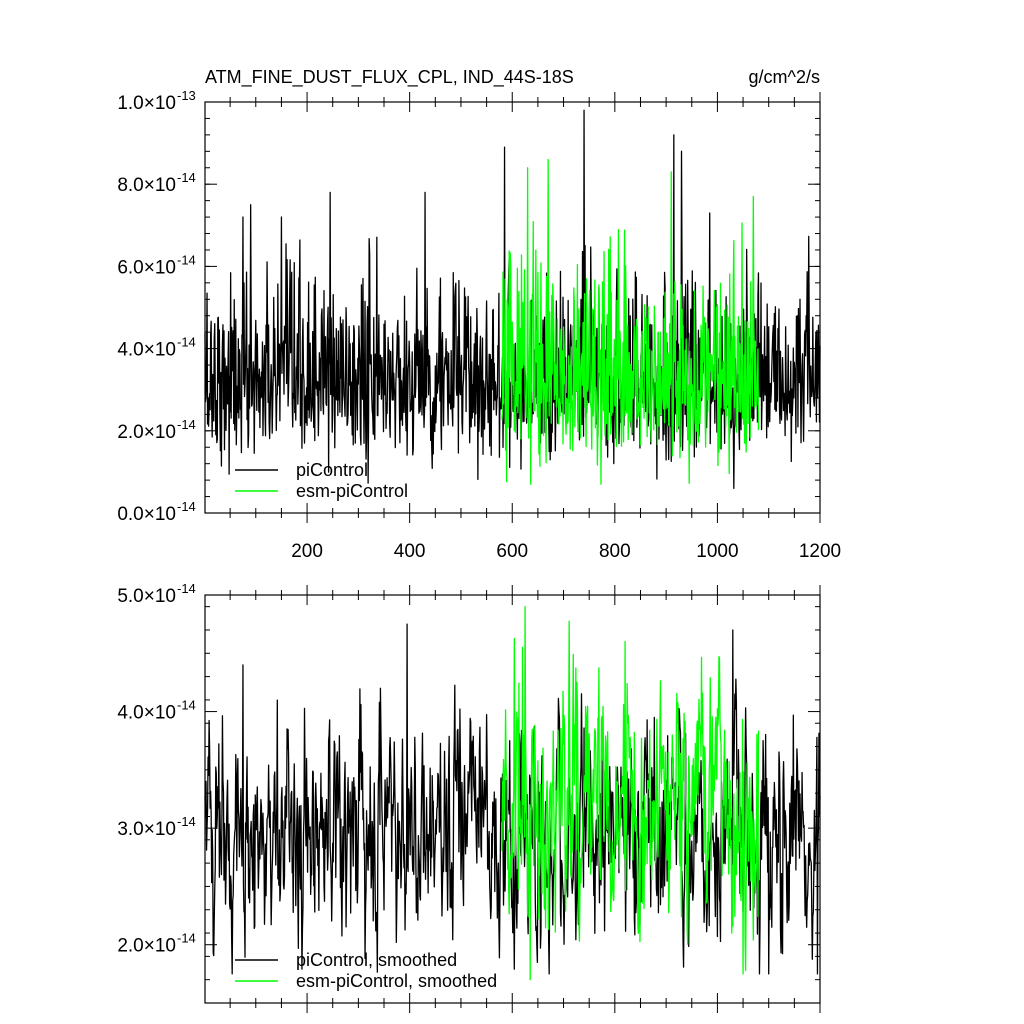  What do you see at coordinates (146, 829) in the screenshot?
I see `y-tick-label: 3.0×10` at bounding box center [146, 829].